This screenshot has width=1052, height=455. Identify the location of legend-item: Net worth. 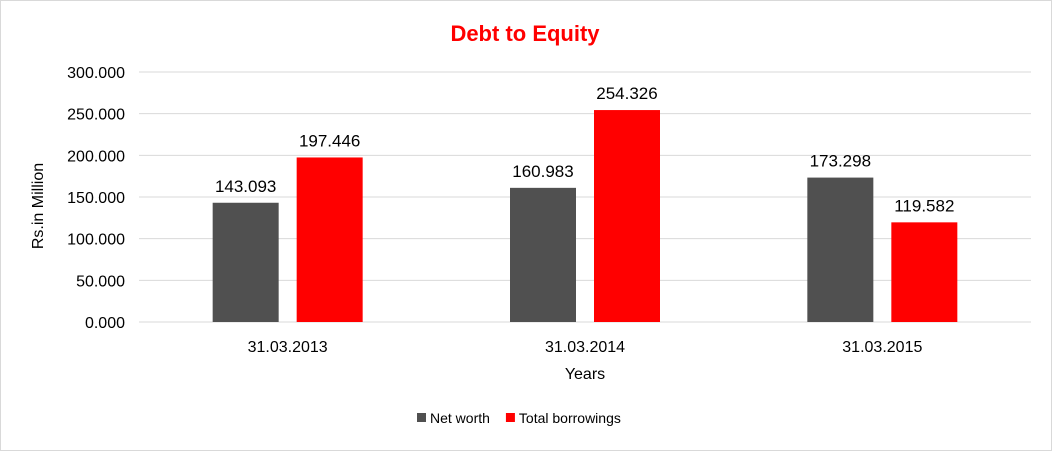
(453, 418).